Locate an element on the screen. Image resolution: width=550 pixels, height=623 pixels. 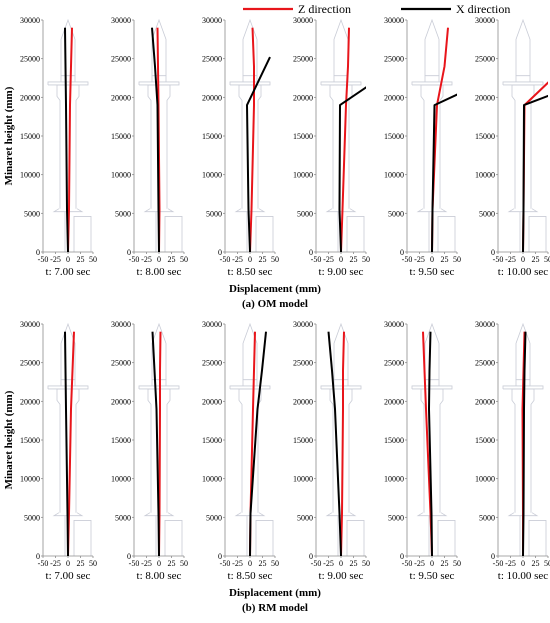
x-axis-label-om: Displacement (mm) is located at coordinates (275, 289).